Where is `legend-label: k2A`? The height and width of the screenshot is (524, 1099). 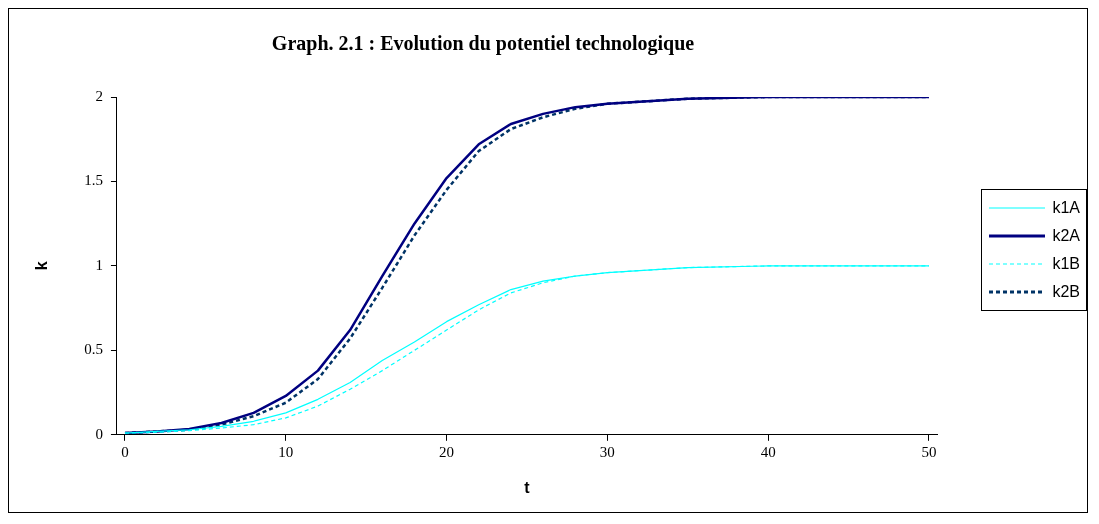 legend-label: k2A is located at coordinates (1066, 236).